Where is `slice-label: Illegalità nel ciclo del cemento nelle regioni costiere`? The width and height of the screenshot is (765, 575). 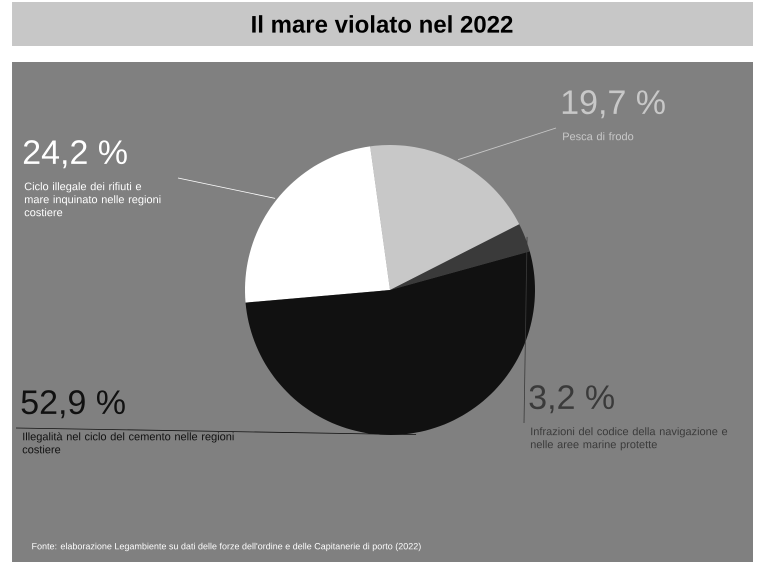 slice-label: Illegalità nel ciclo del cemento nelle regioni costiere is located at coordinates (128, 443).